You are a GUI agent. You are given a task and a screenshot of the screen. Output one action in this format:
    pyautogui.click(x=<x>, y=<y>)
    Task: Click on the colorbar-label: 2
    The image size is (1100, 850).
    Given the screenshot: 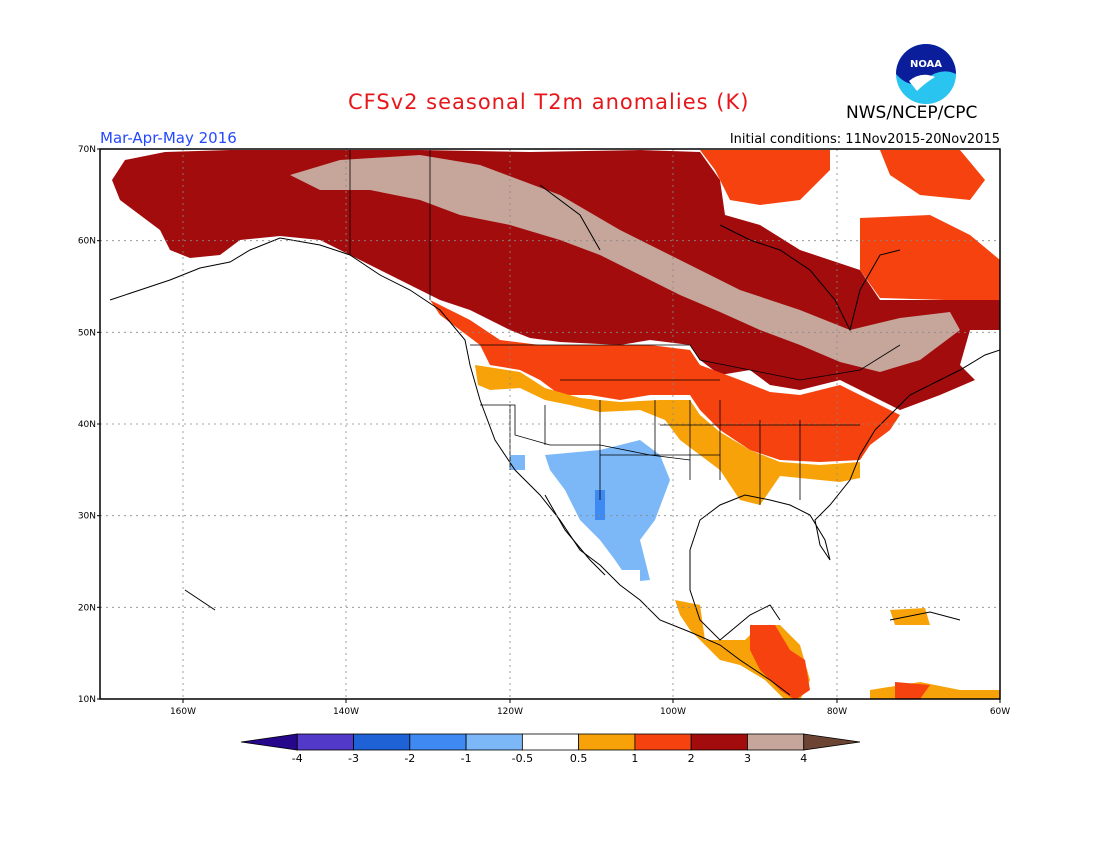 What is the action you would take?
    pyautogui.click(x=691, y=758)
    